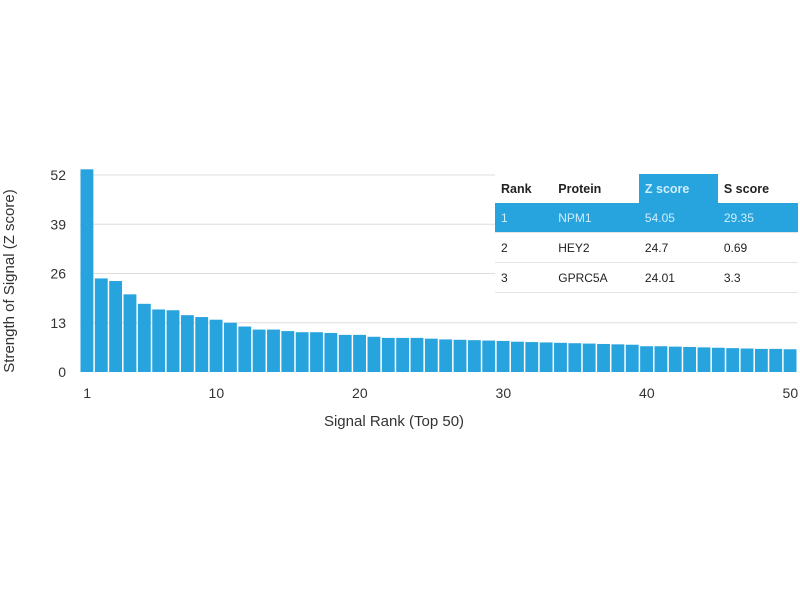 The width and height of the screenshot is (800, 600). Describe the element at coordinates (595, 218) in the screenshot. I see `cell-protein: NPM1` at that location.